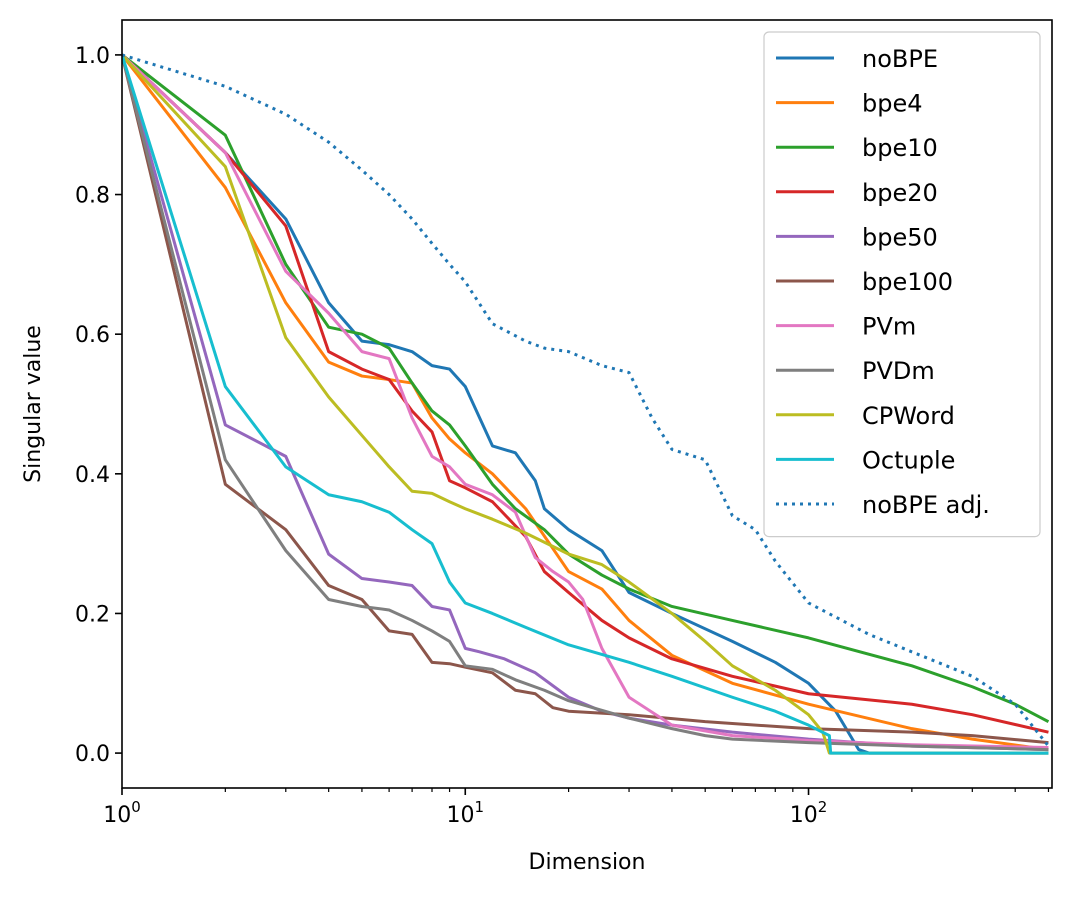  Describe the element at coordinates (900, 193) in the screenshot. I see `legend-label-3: bpe20` at that location.